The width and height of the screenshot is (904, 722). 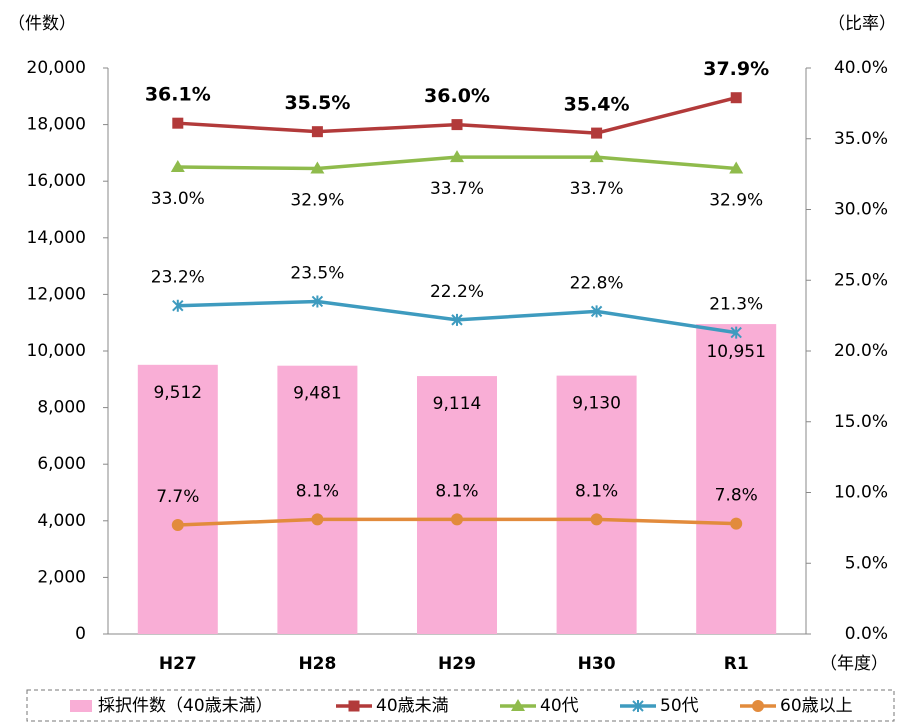 What do you see at coordinates (735, 352) in the screenshot?
I see `bar-value-label: 10,951` at bounding box center [735, 352].